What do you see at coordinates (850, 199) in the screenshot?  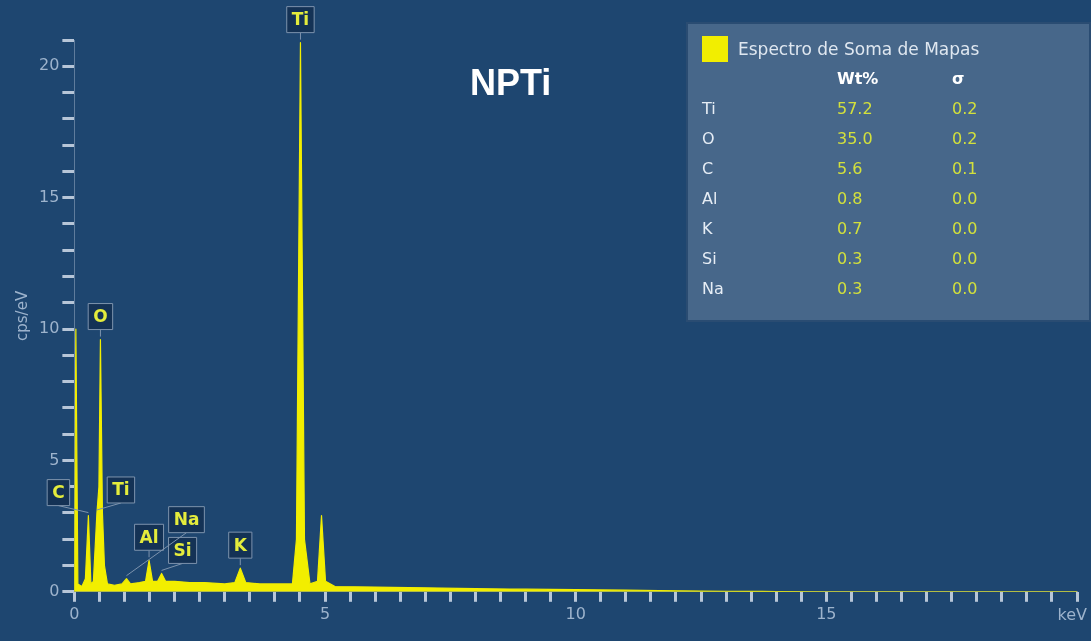 I see `annotation: 0.8` at bounding box center [850, 199].